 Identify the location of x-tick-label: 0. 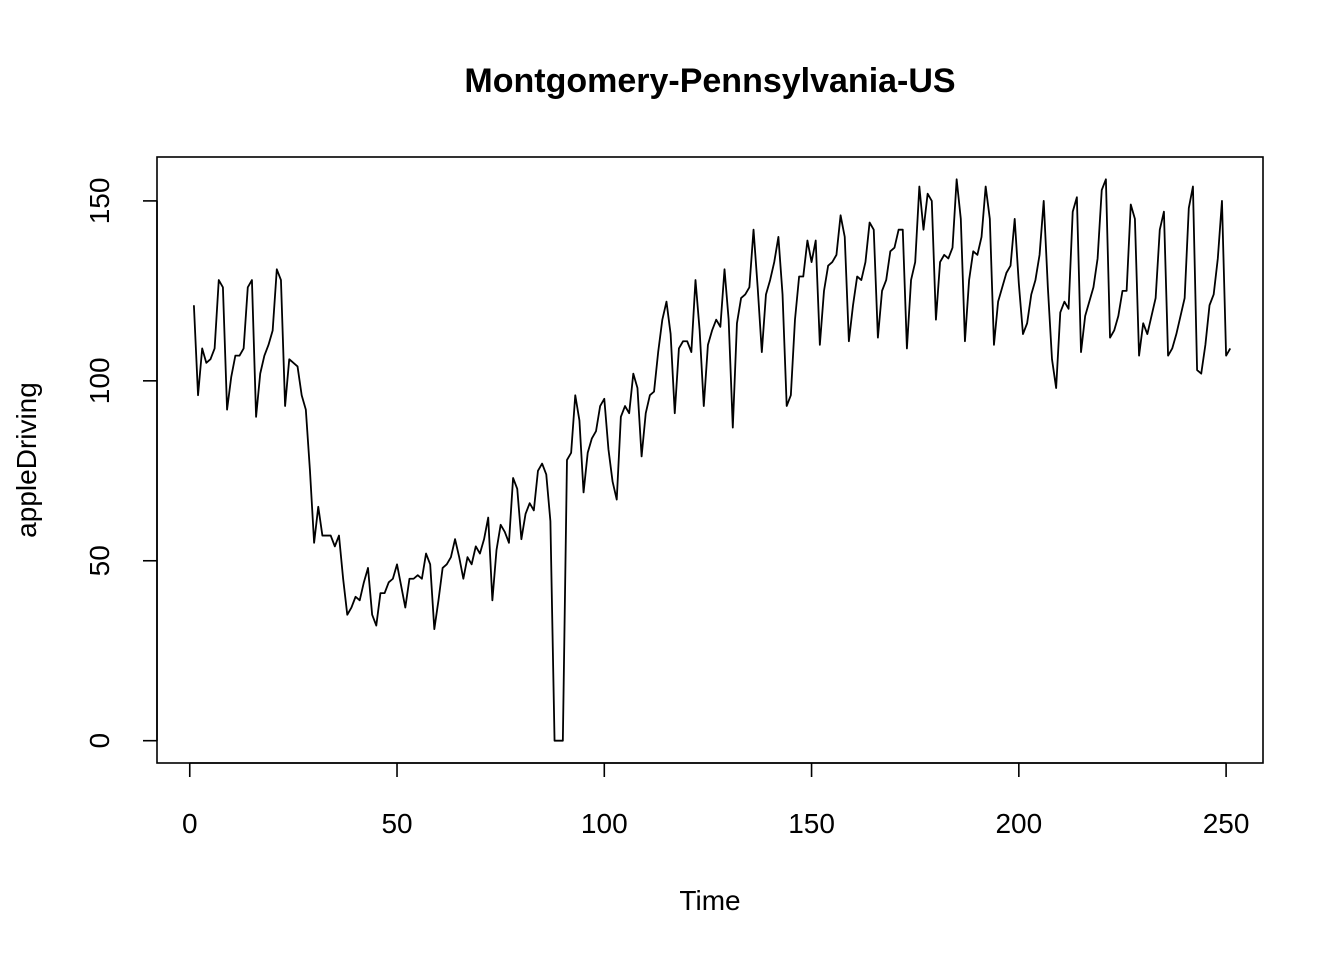
(190, 823).